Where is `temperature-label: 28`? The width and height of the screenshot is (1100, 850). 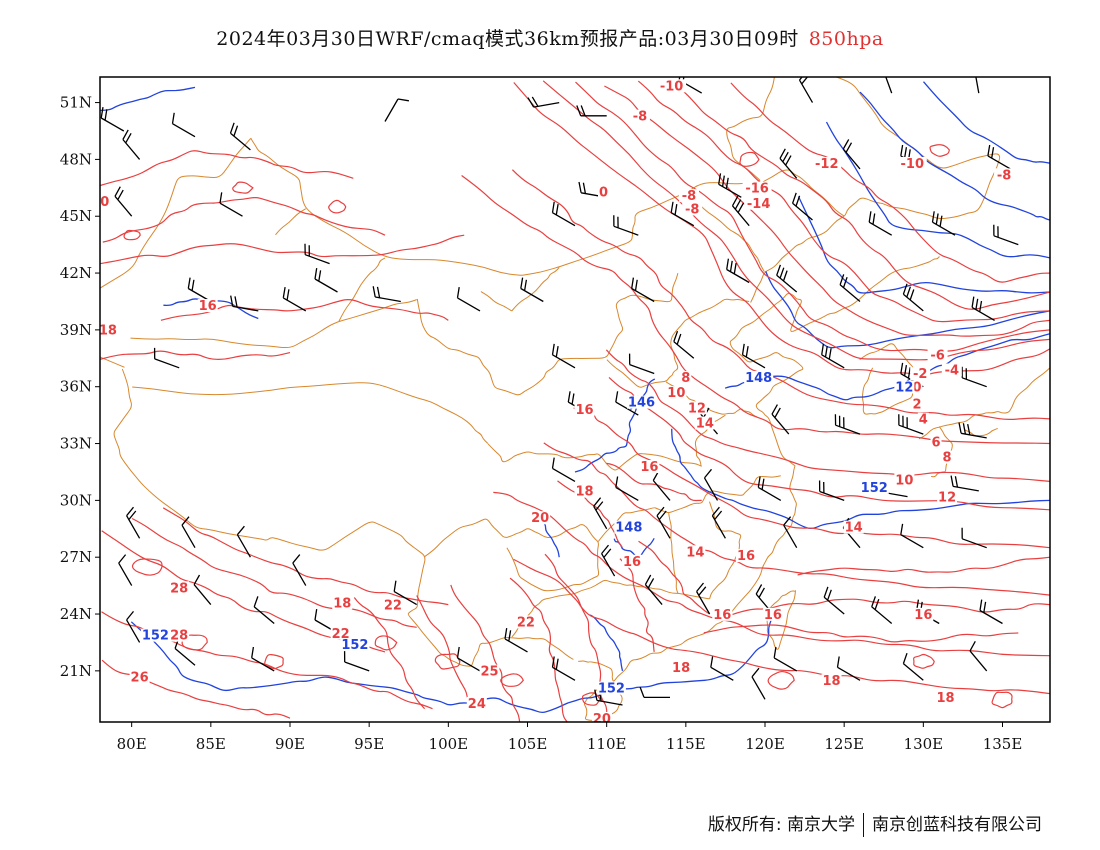
temperature-label: 28 is located at coordinates (179, 588).